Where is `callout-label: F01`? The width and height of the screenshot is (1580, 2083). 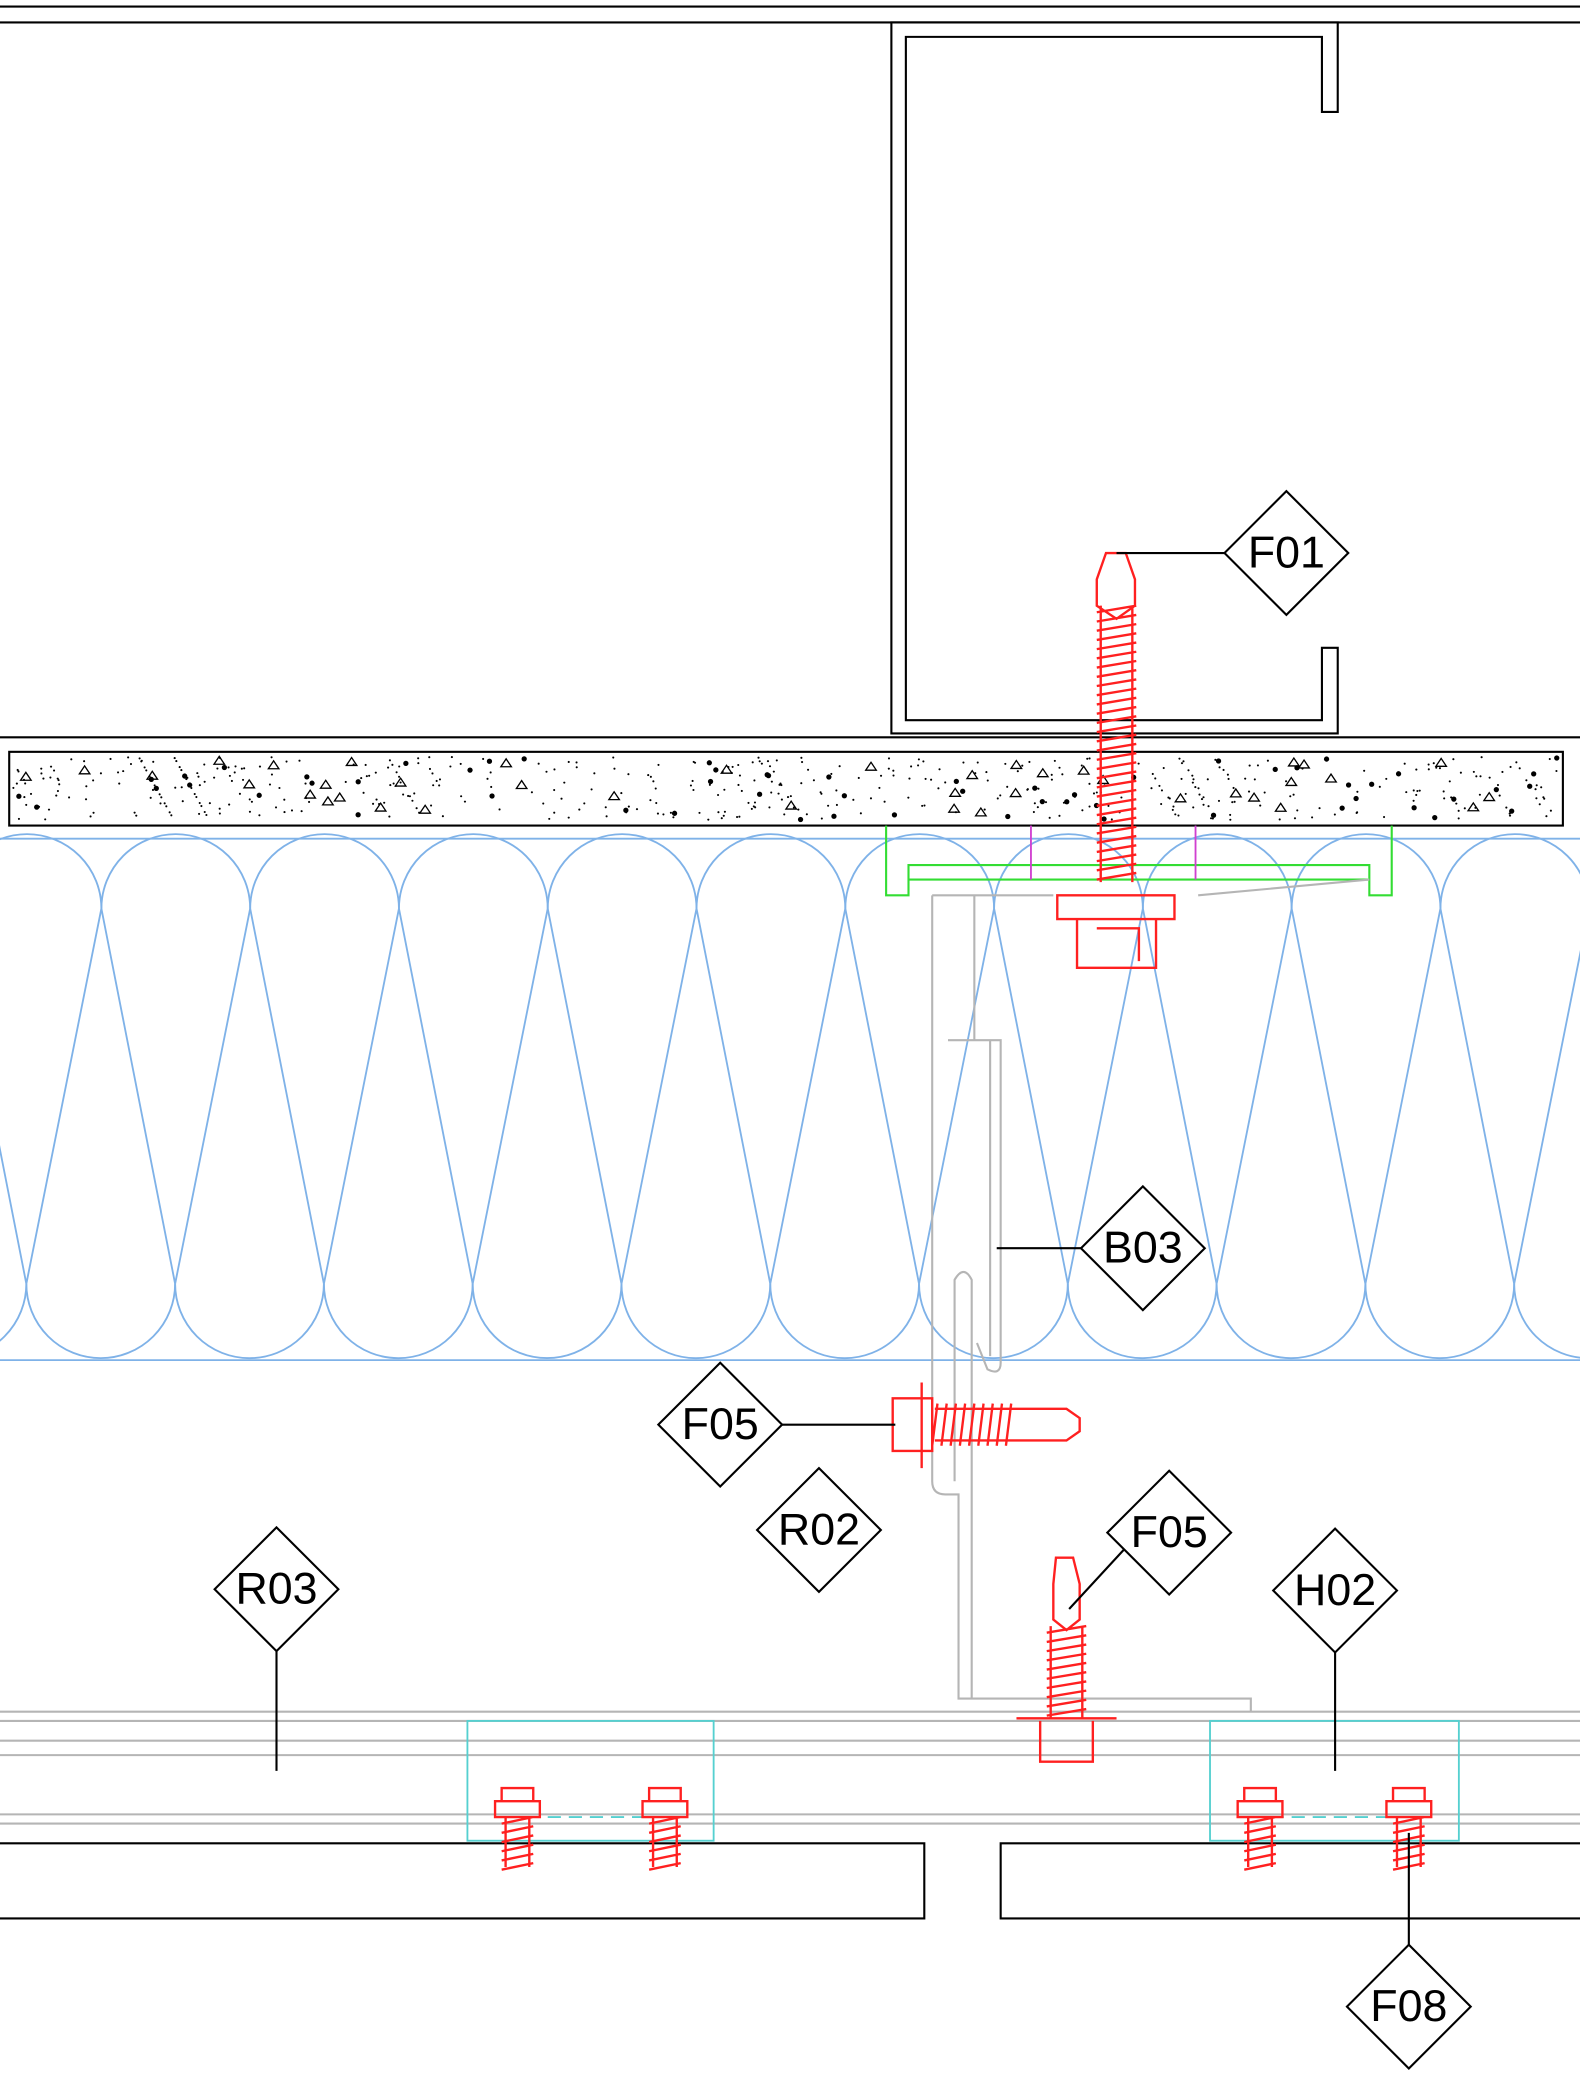
callout-label: F01 is located at coordinates (1286, 552).